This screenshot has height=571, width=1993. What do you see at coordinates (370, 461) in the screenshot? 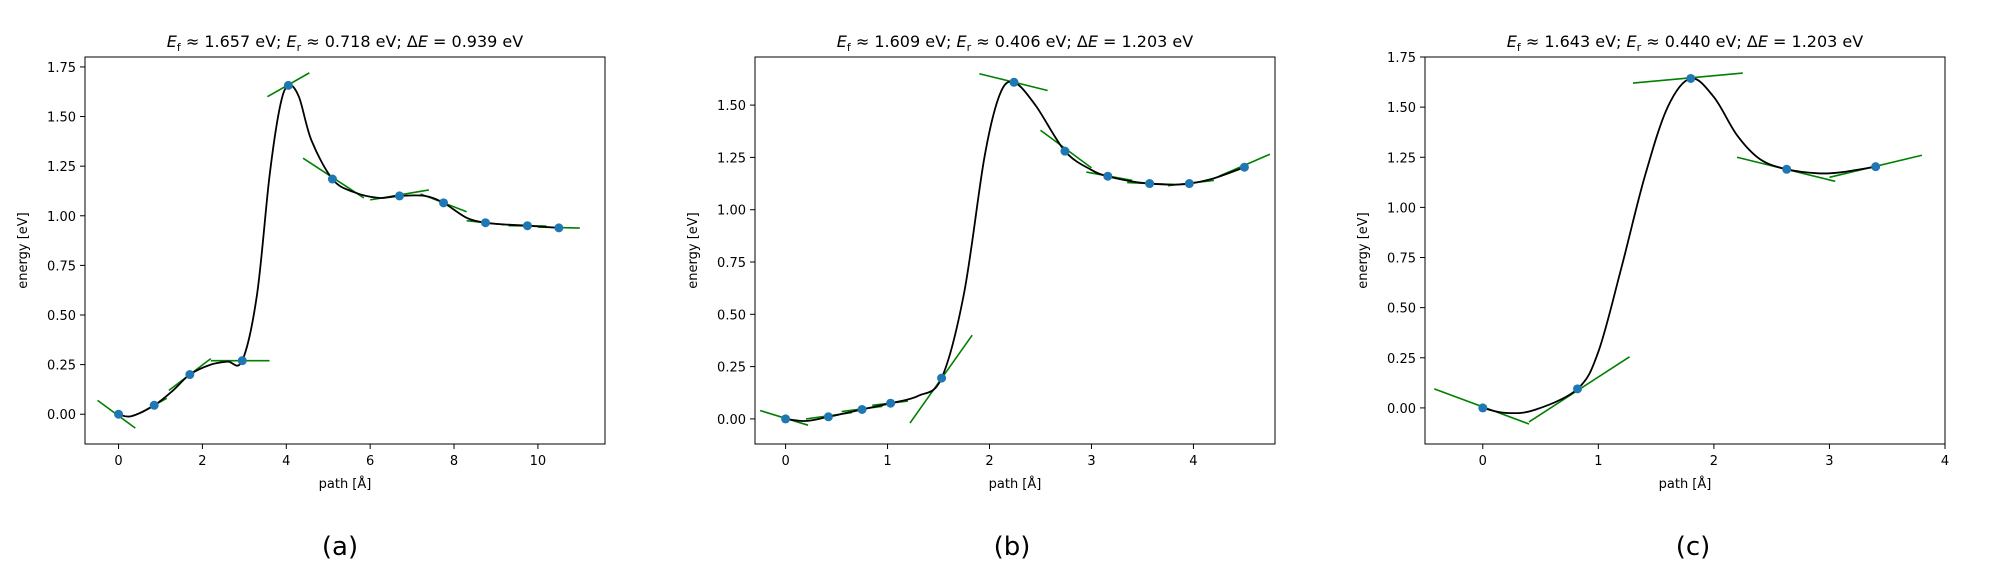
I see `x-tick-label: 6` at bounding box center [370, 461].